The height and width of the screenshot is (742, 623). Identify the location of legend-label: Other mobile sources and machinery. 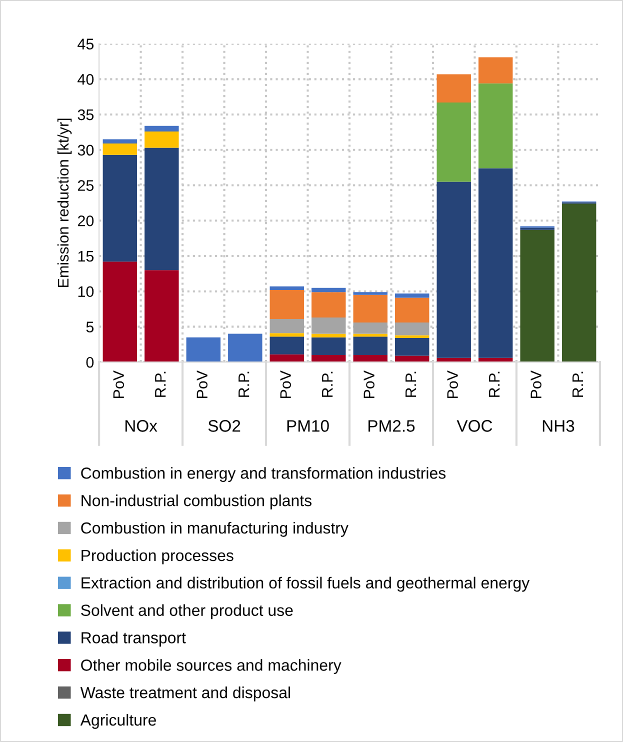
(211, 666).